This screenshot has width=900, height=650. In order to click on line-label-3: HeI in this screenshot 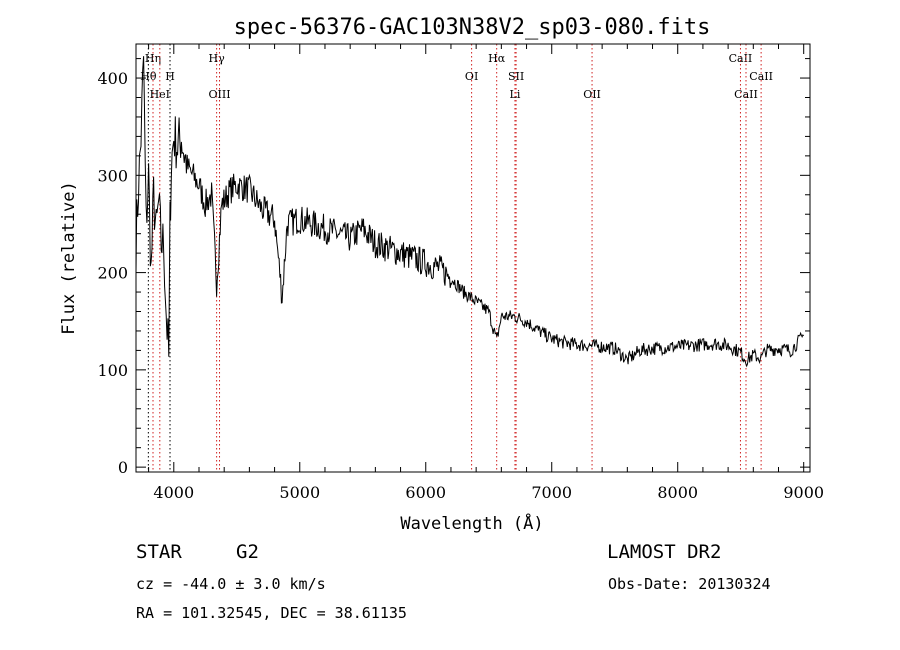, I will do `click(160, 94)`.